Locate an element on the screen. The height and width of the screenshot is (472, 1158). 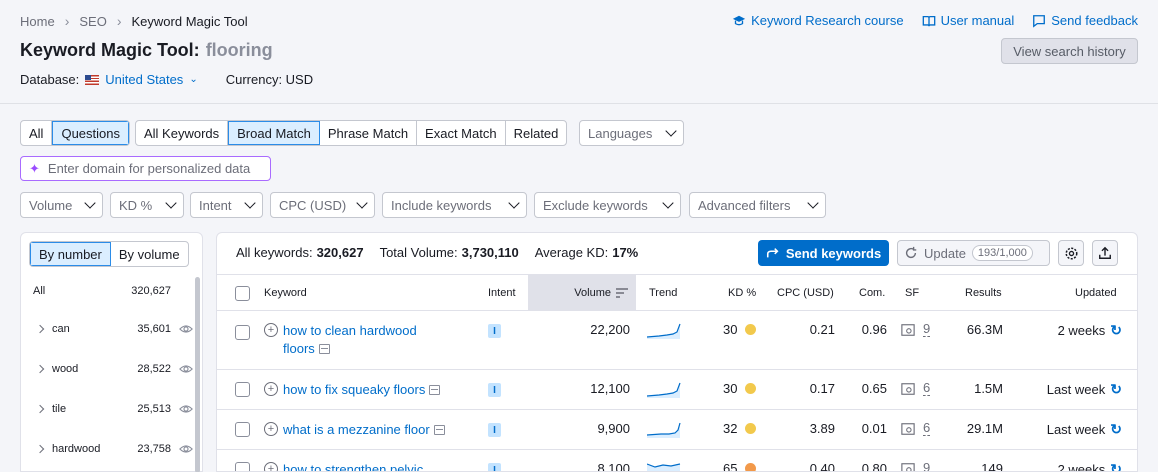
keyword-link: how to fix squeaky floors is located at coordinates (362, 390).